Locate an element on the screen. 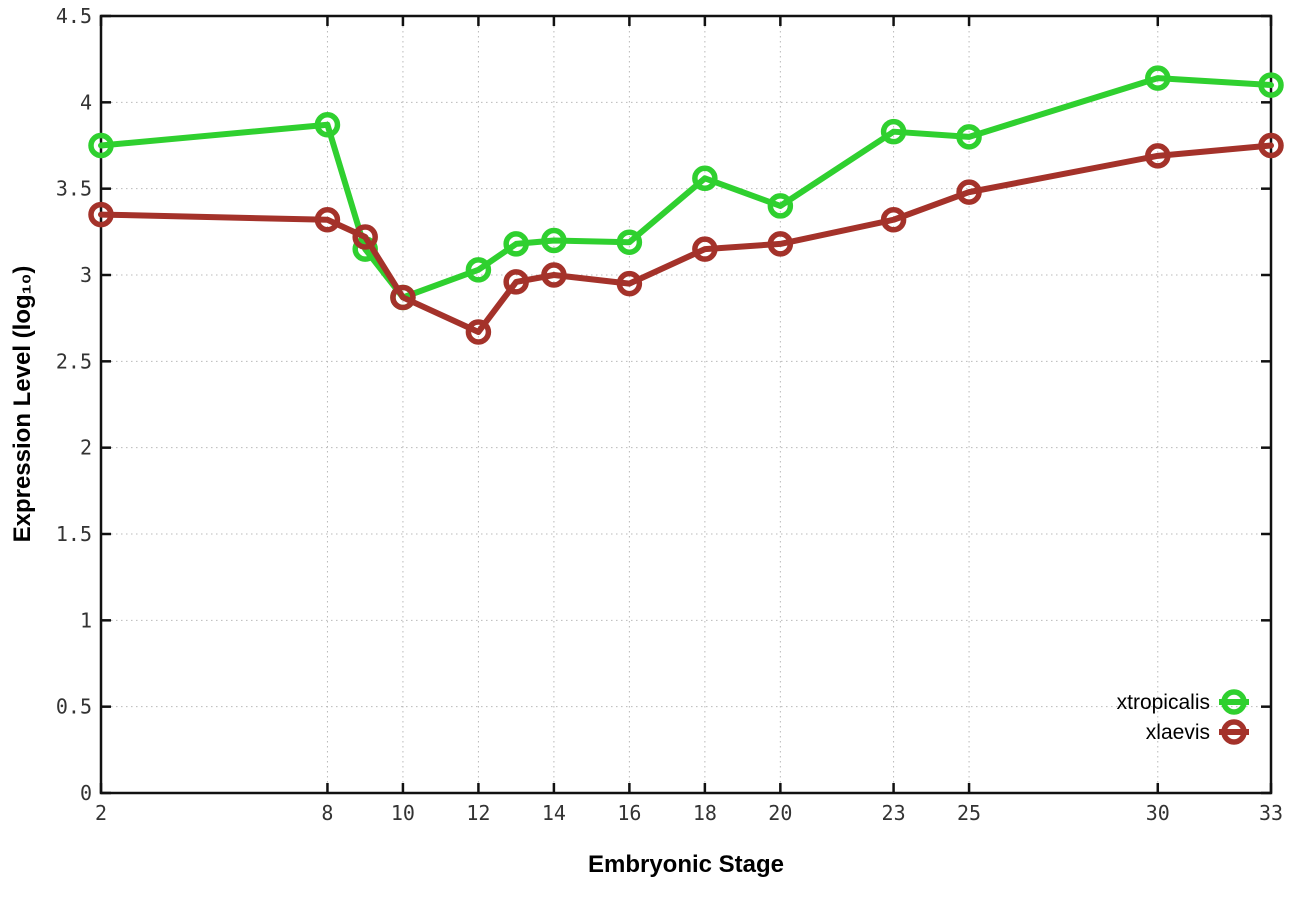  x-tick-label: 20 is located at coordinates (780, 813).